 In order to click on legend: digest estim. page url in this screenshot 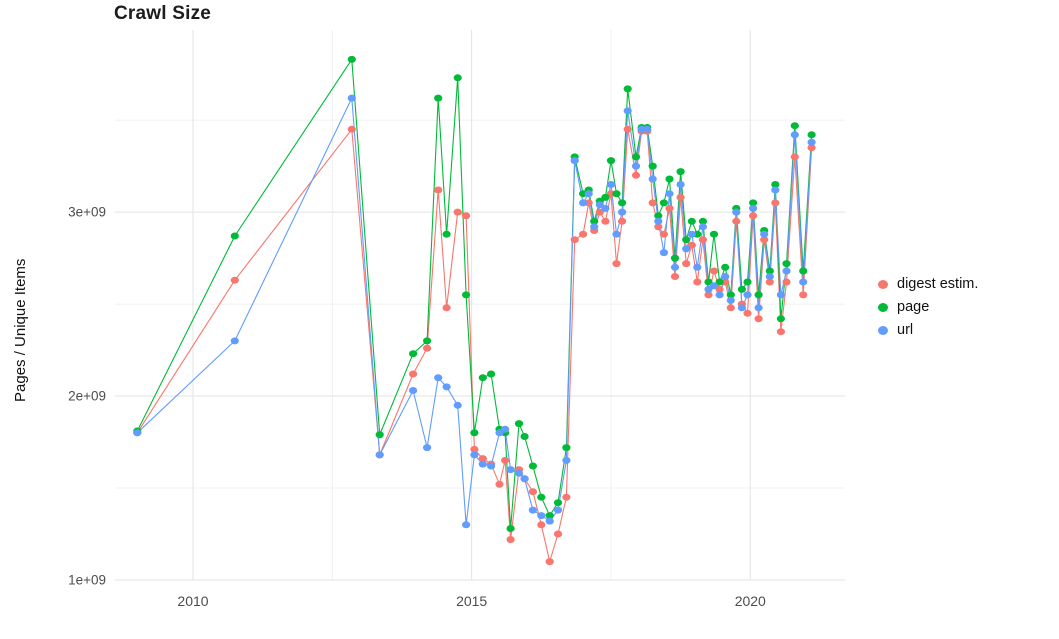, I will do `click(928, 307)`.